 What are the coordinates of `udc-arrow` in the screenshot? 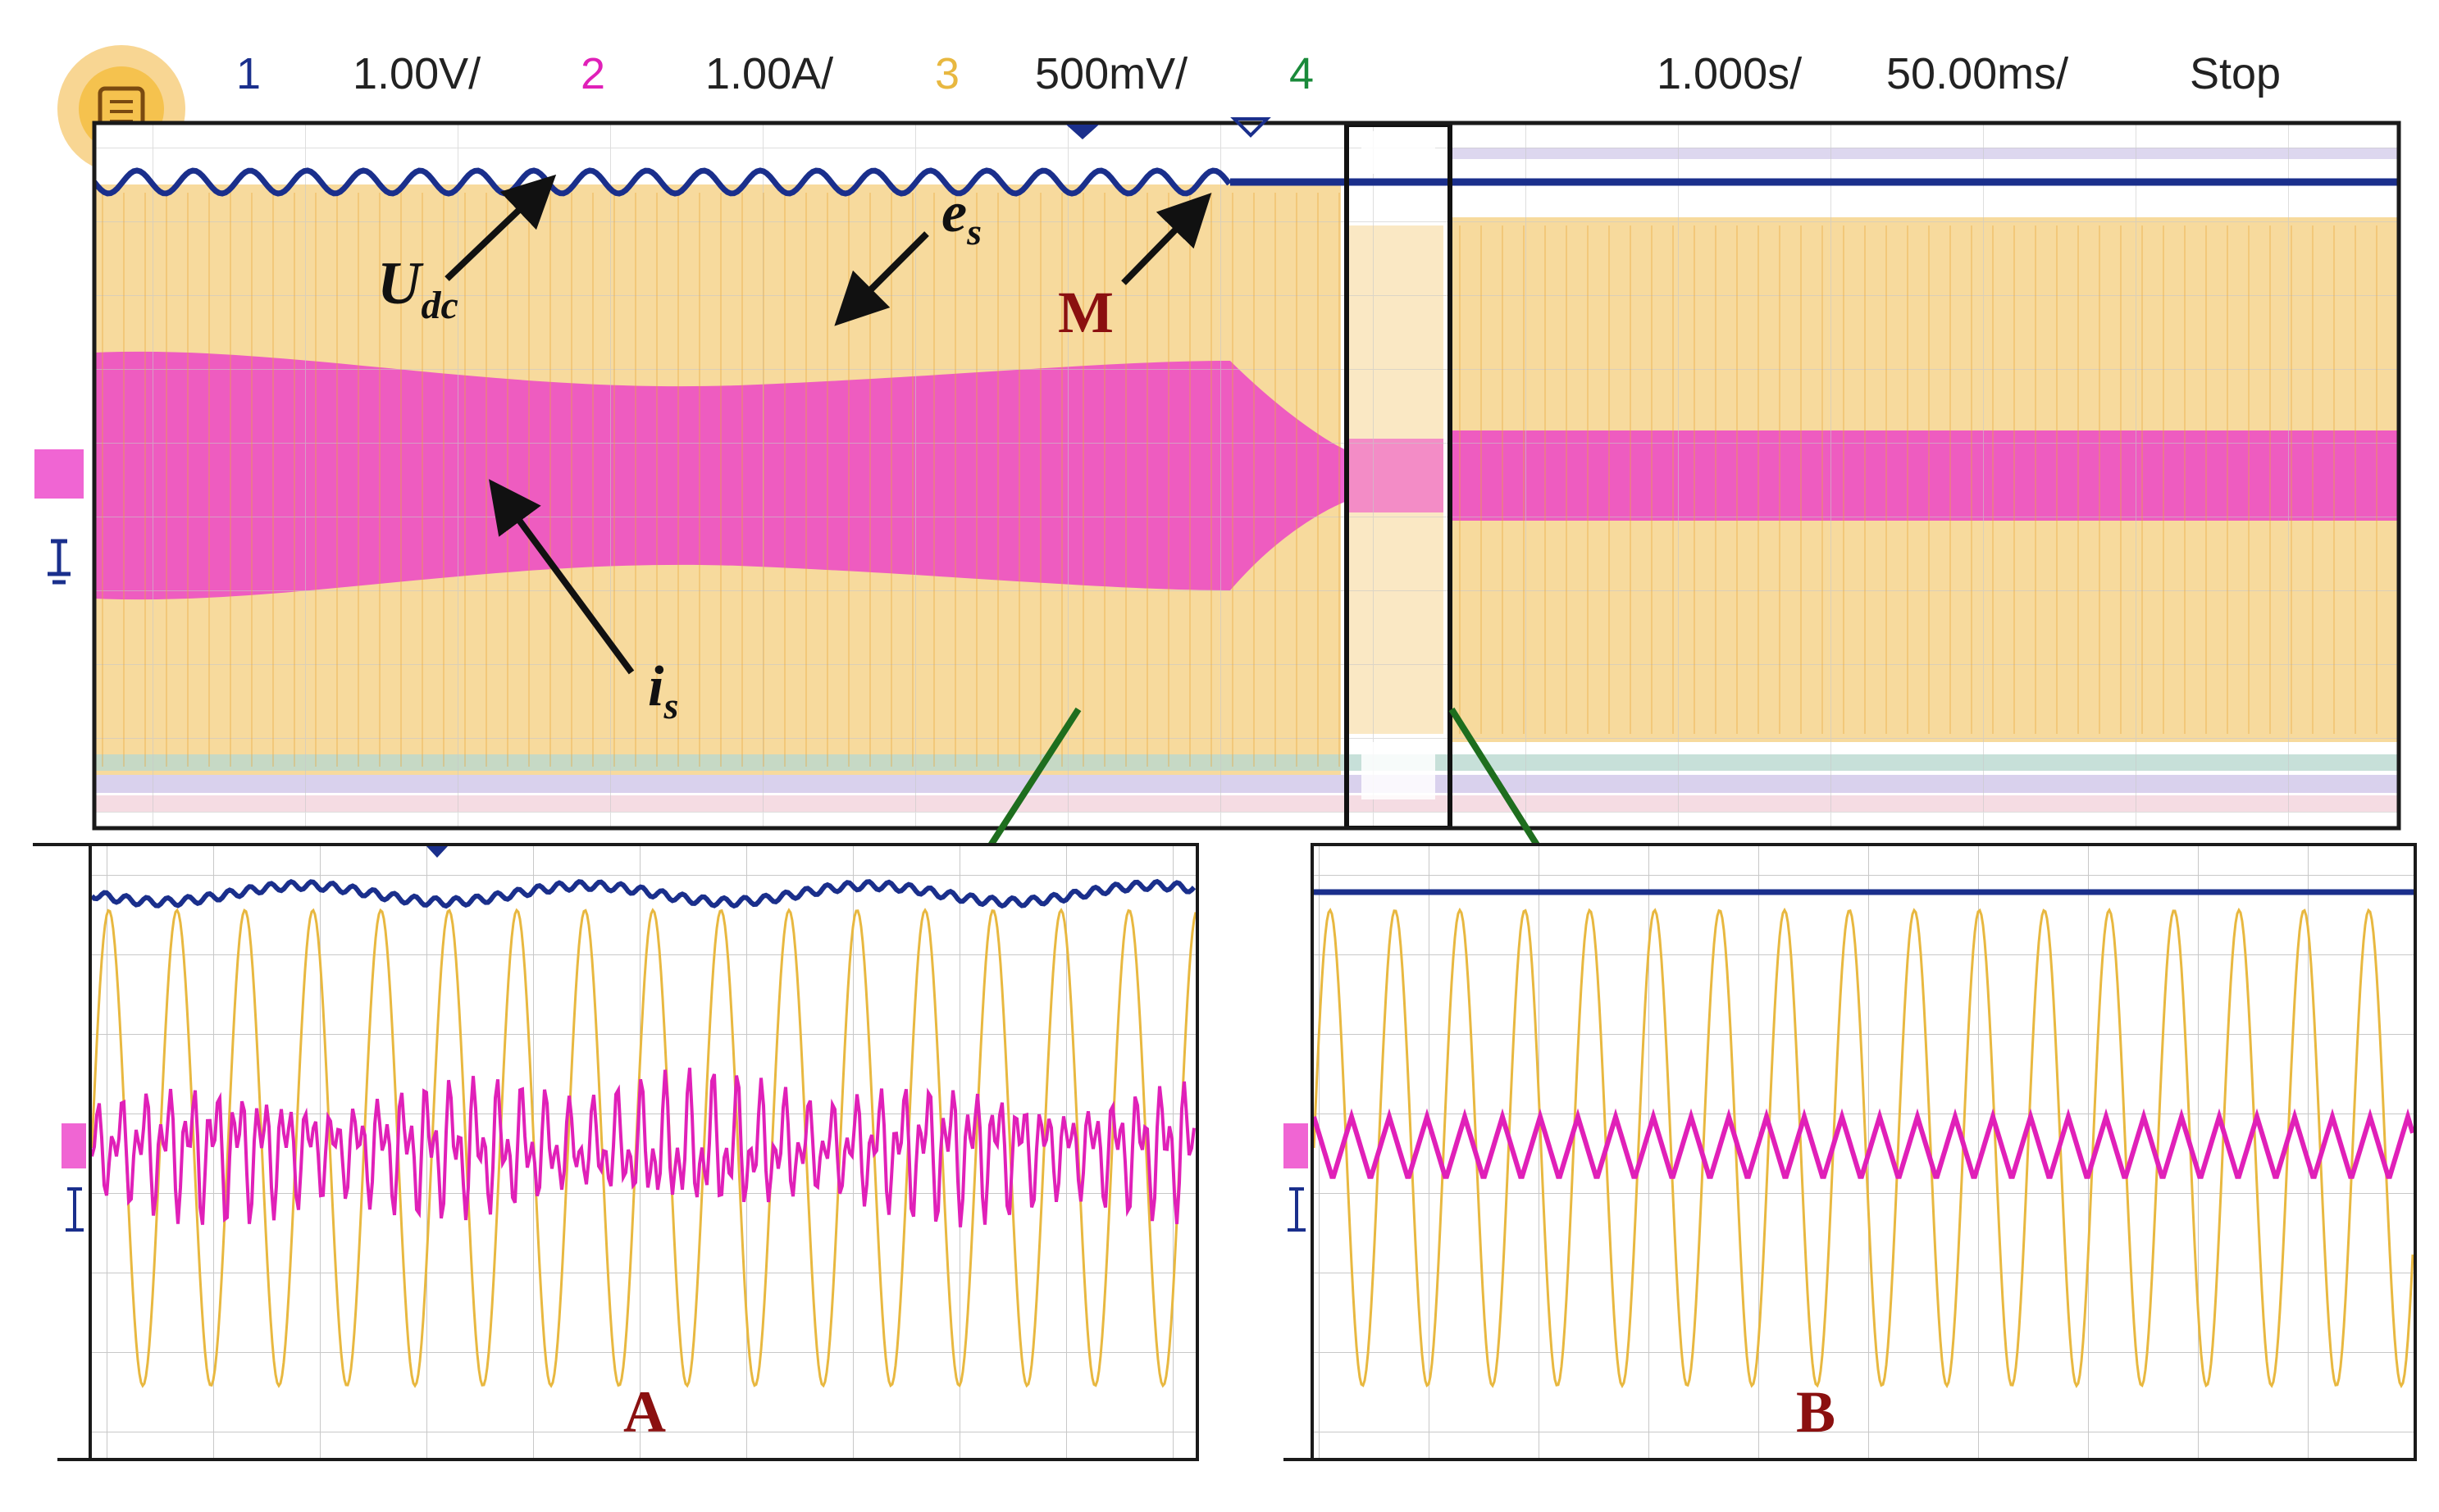 It's located at (500, 227).